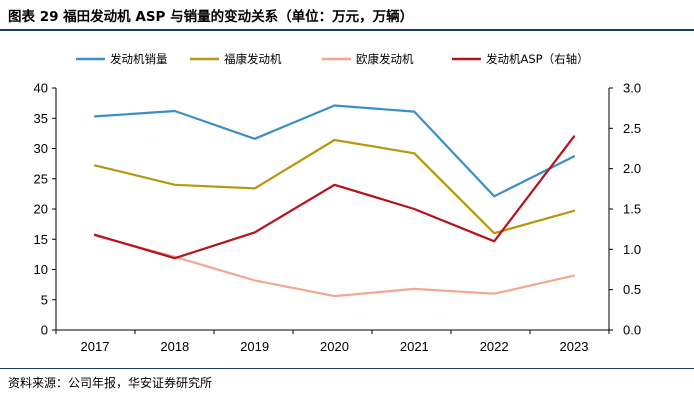 The image size is (694, 400). I want to click on y-left-tick-label: 20, so click(41, 209).